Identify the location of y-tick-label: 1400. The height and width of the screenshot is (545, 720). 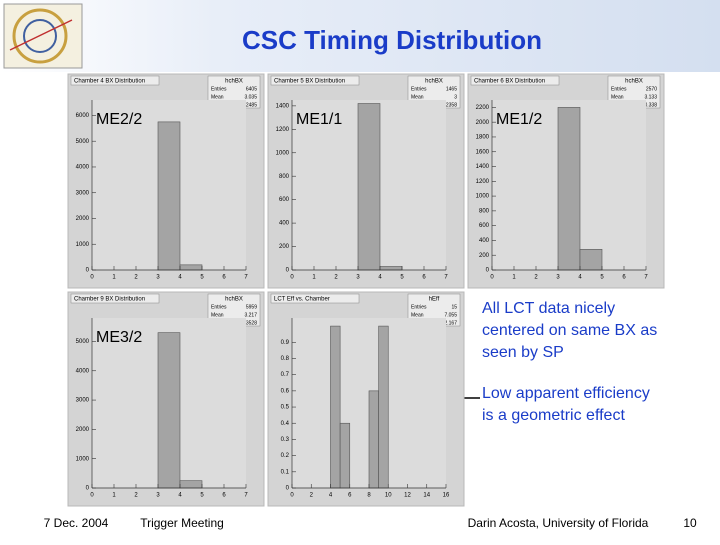
(483, 167).